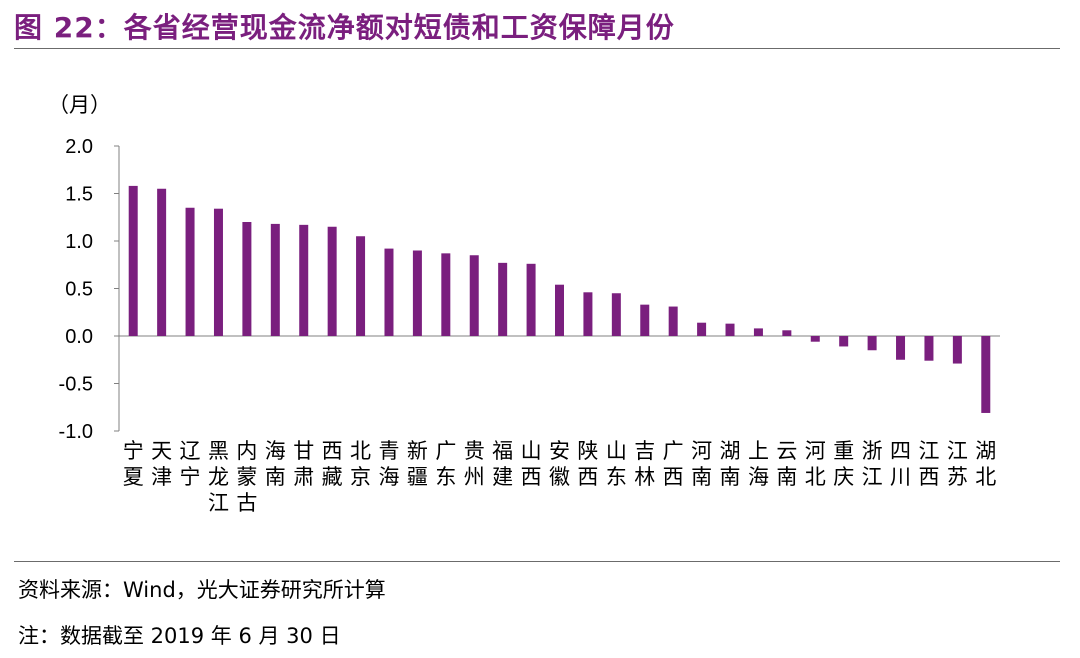 Image resolution: width=1080 pixels, height=658 pixels. Describe the element at coordinates (79, 147) in the screenshot. I see `y-tick-label: 2.0` at that location.